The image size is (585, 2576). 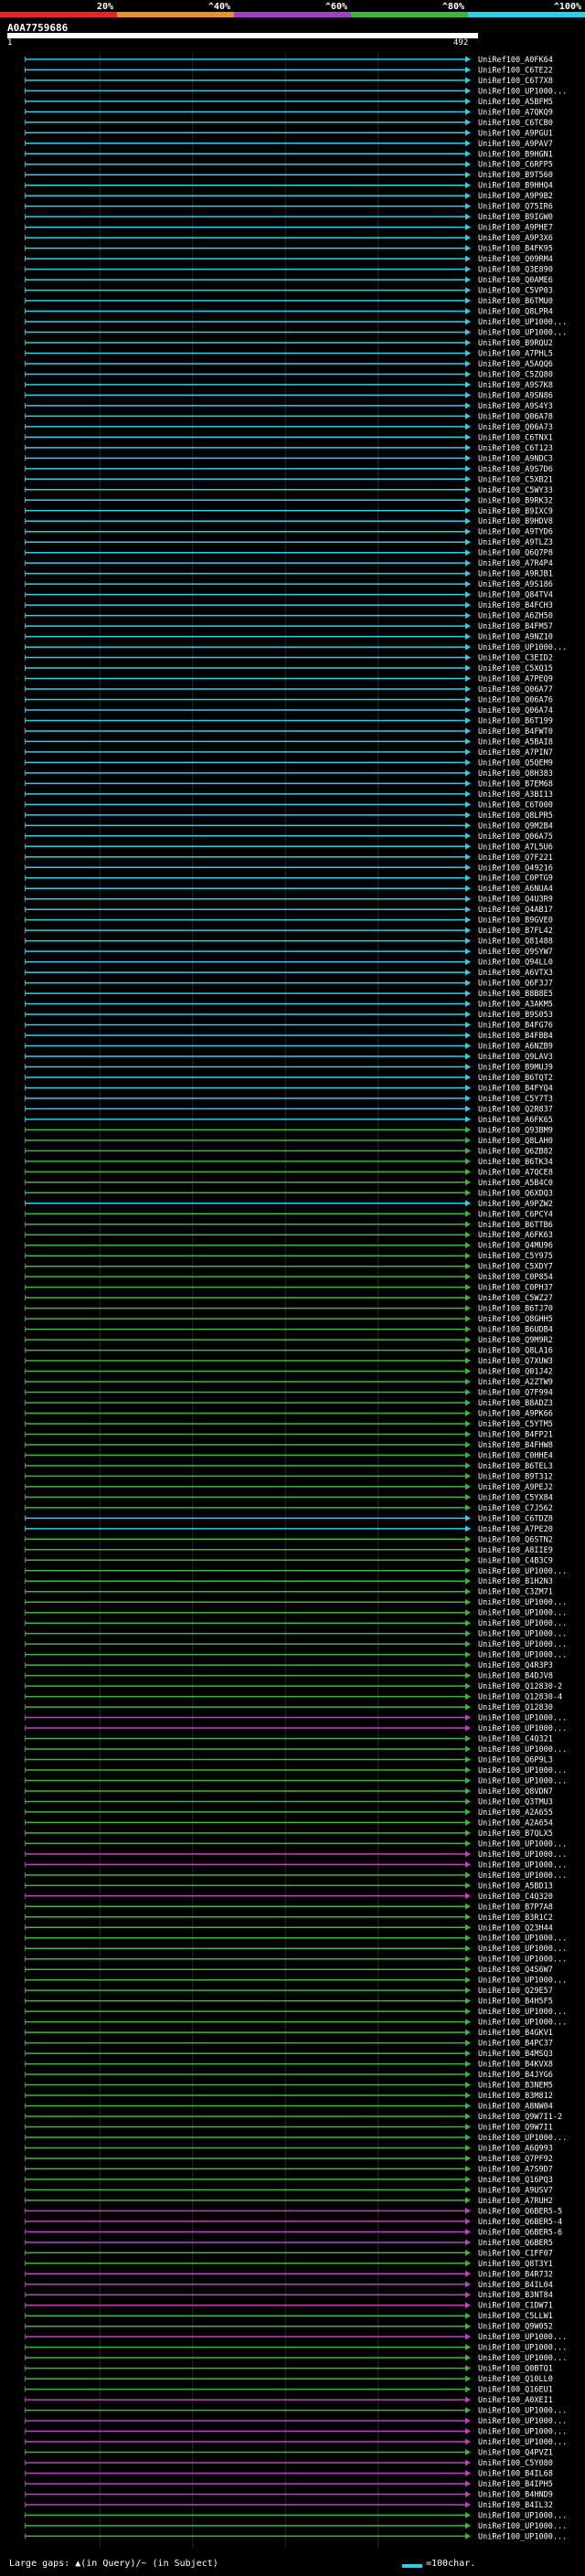 What do you see at coordinates (515, 343) in the screenshot?
I see `hit-label: UniRef100_B9RQU2` at bounding box center [515, 343].